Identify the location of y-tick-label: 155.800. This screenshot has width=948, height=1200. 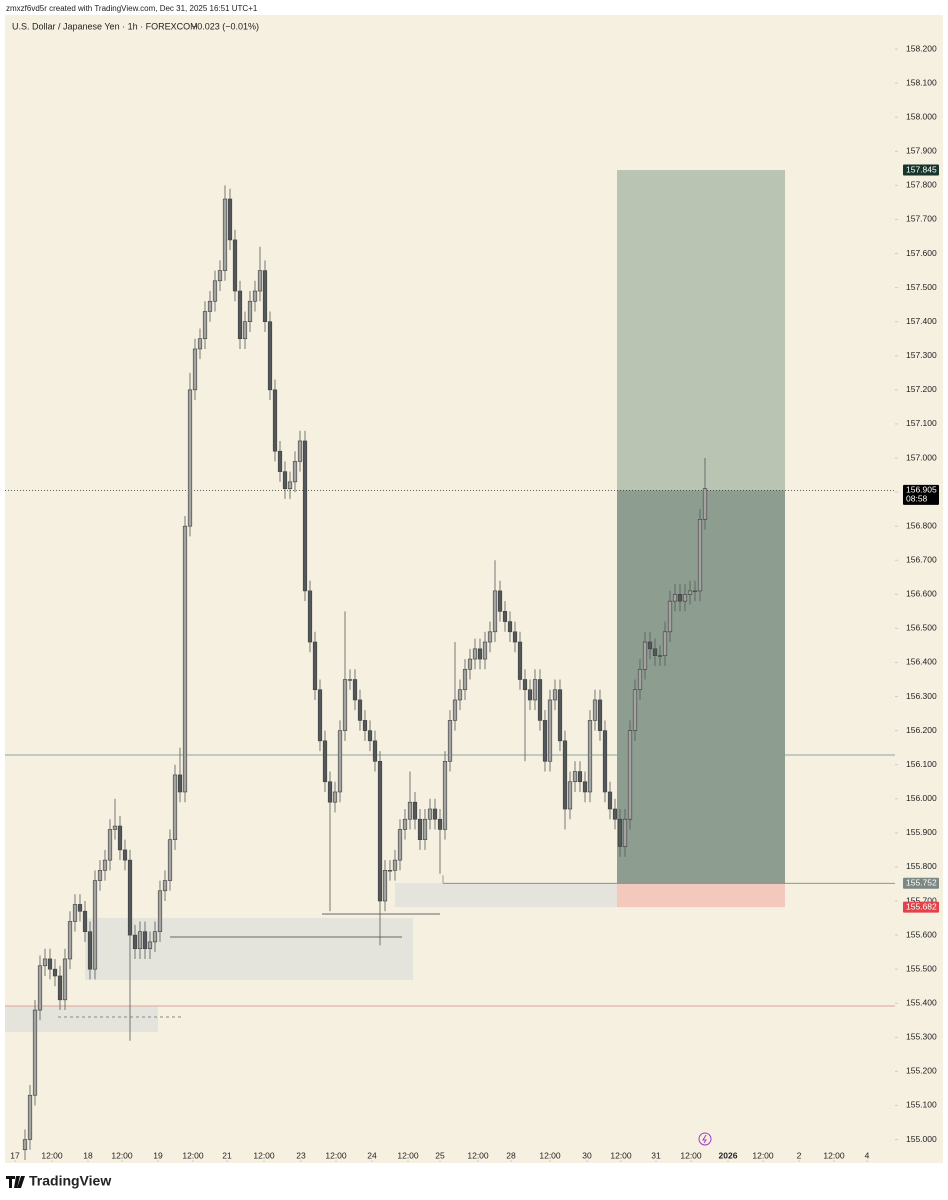
(921, 866).